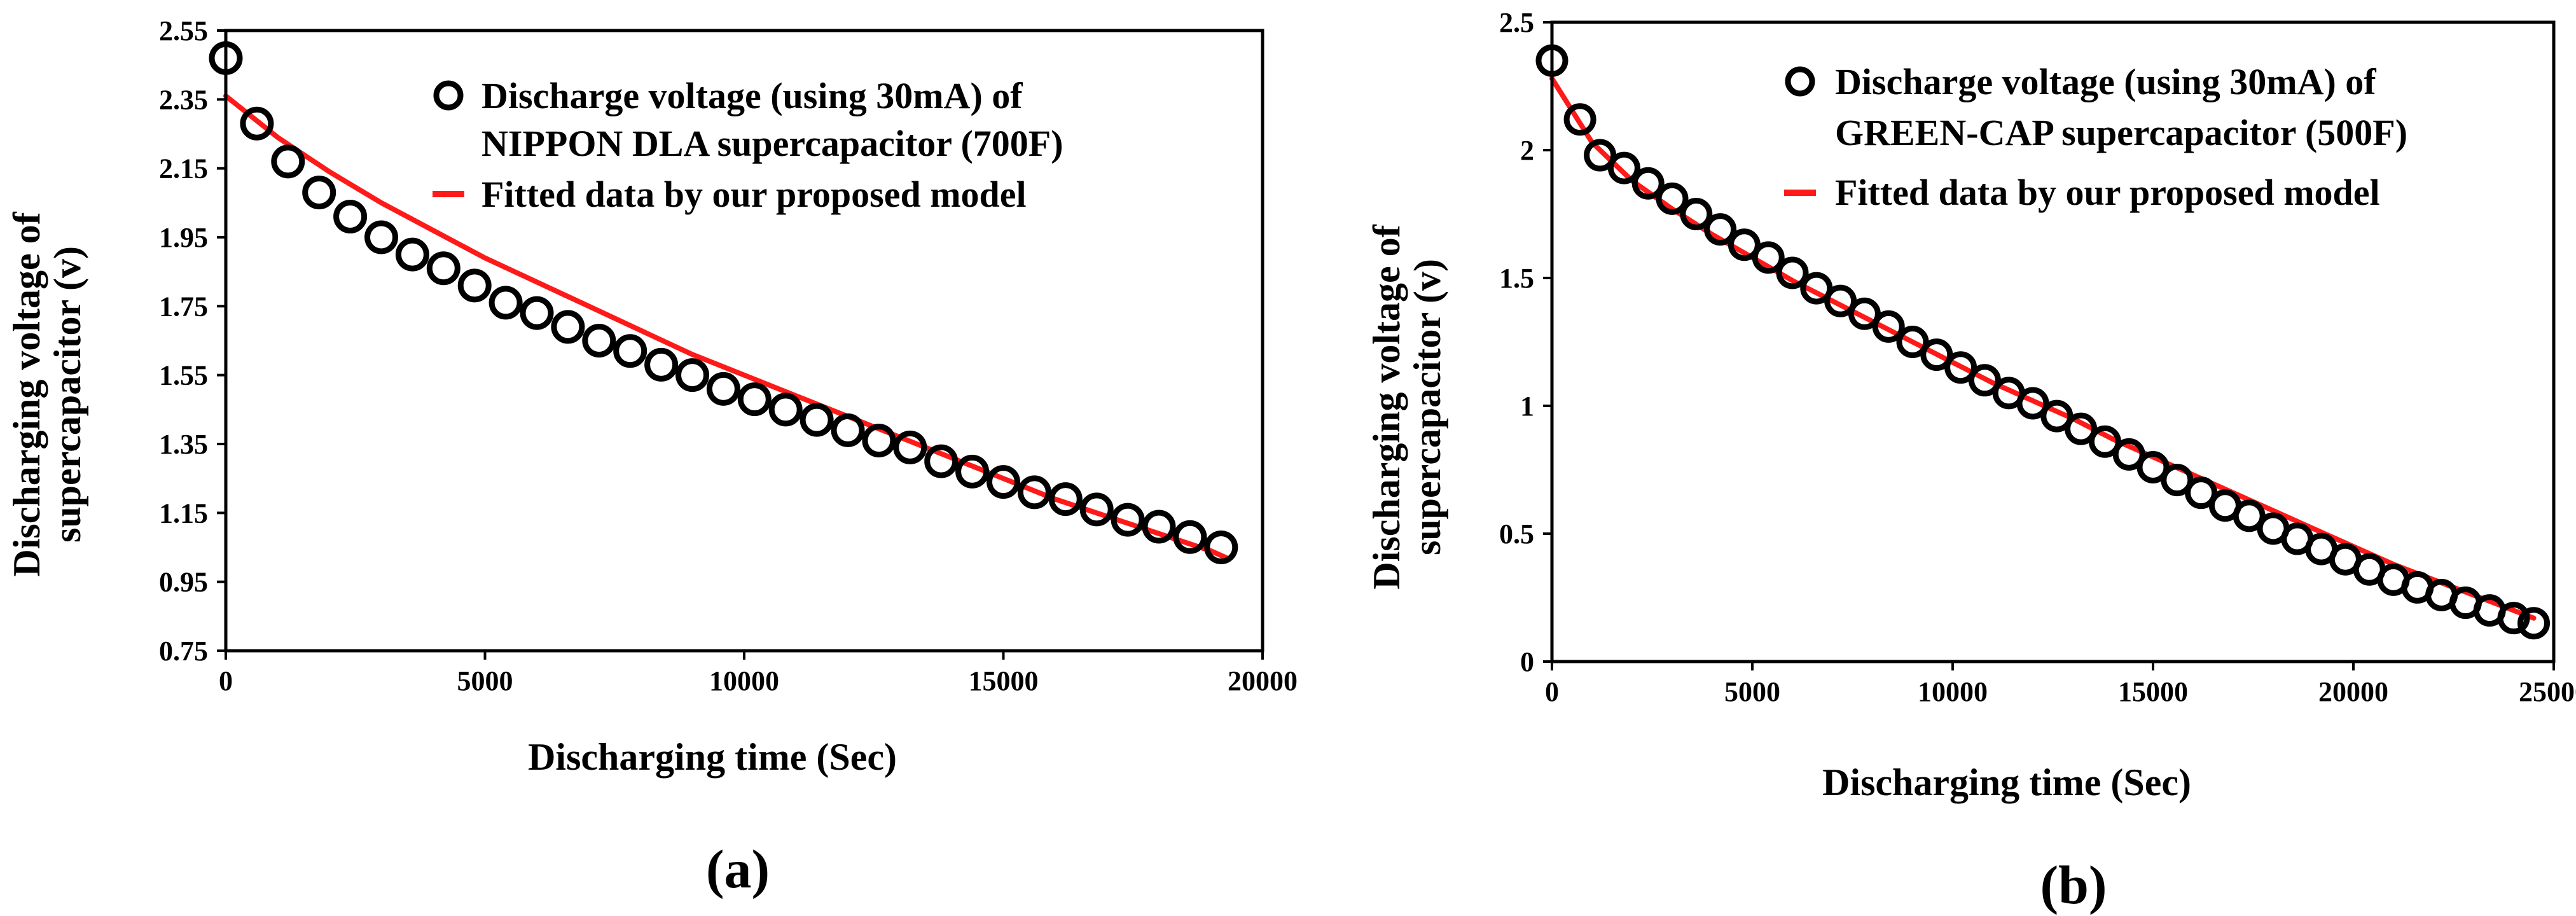 The width and height of the screenshot is (2576, 916). I want to click on panel-a-y-tick-label: 1.35, so click(183, 444).